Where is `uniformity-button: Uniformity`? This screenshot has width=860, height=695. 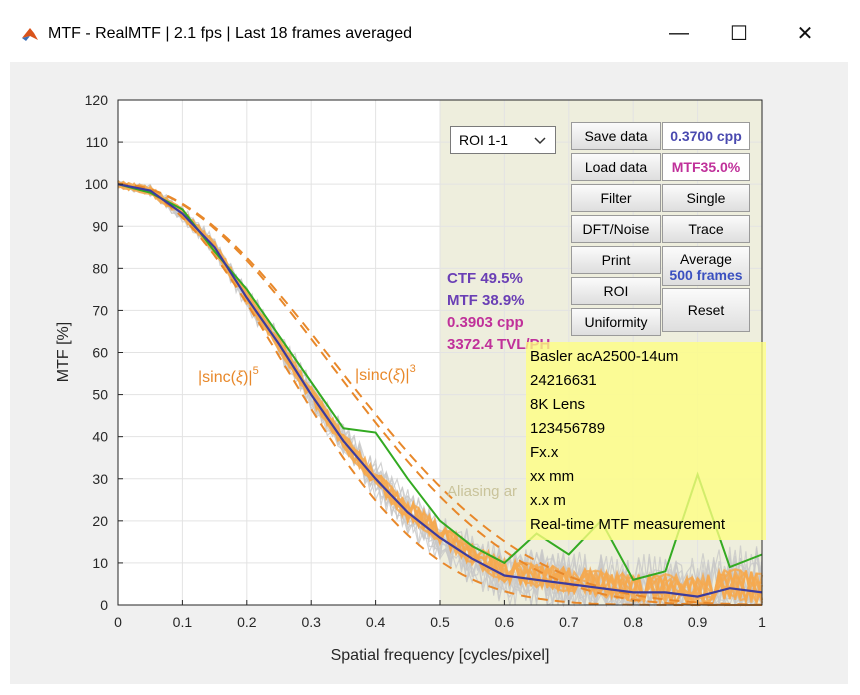
uniformity-button: Uniformity is located at coordinates (616, 322).